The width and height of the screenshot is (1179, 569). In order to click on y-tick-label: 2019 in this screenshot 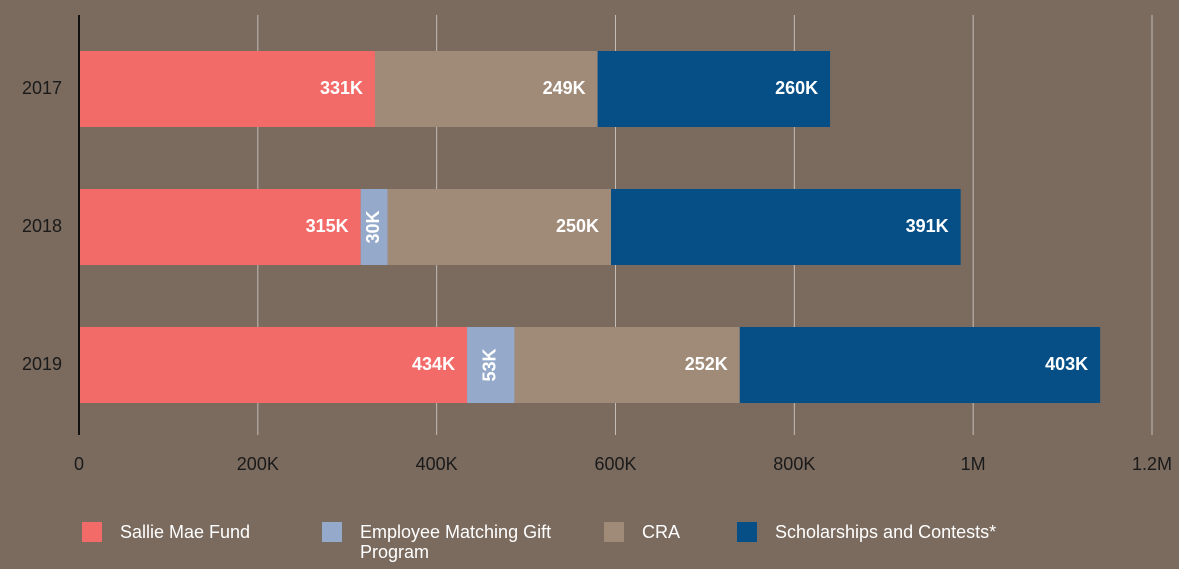, I will do `click(42, 364)`.